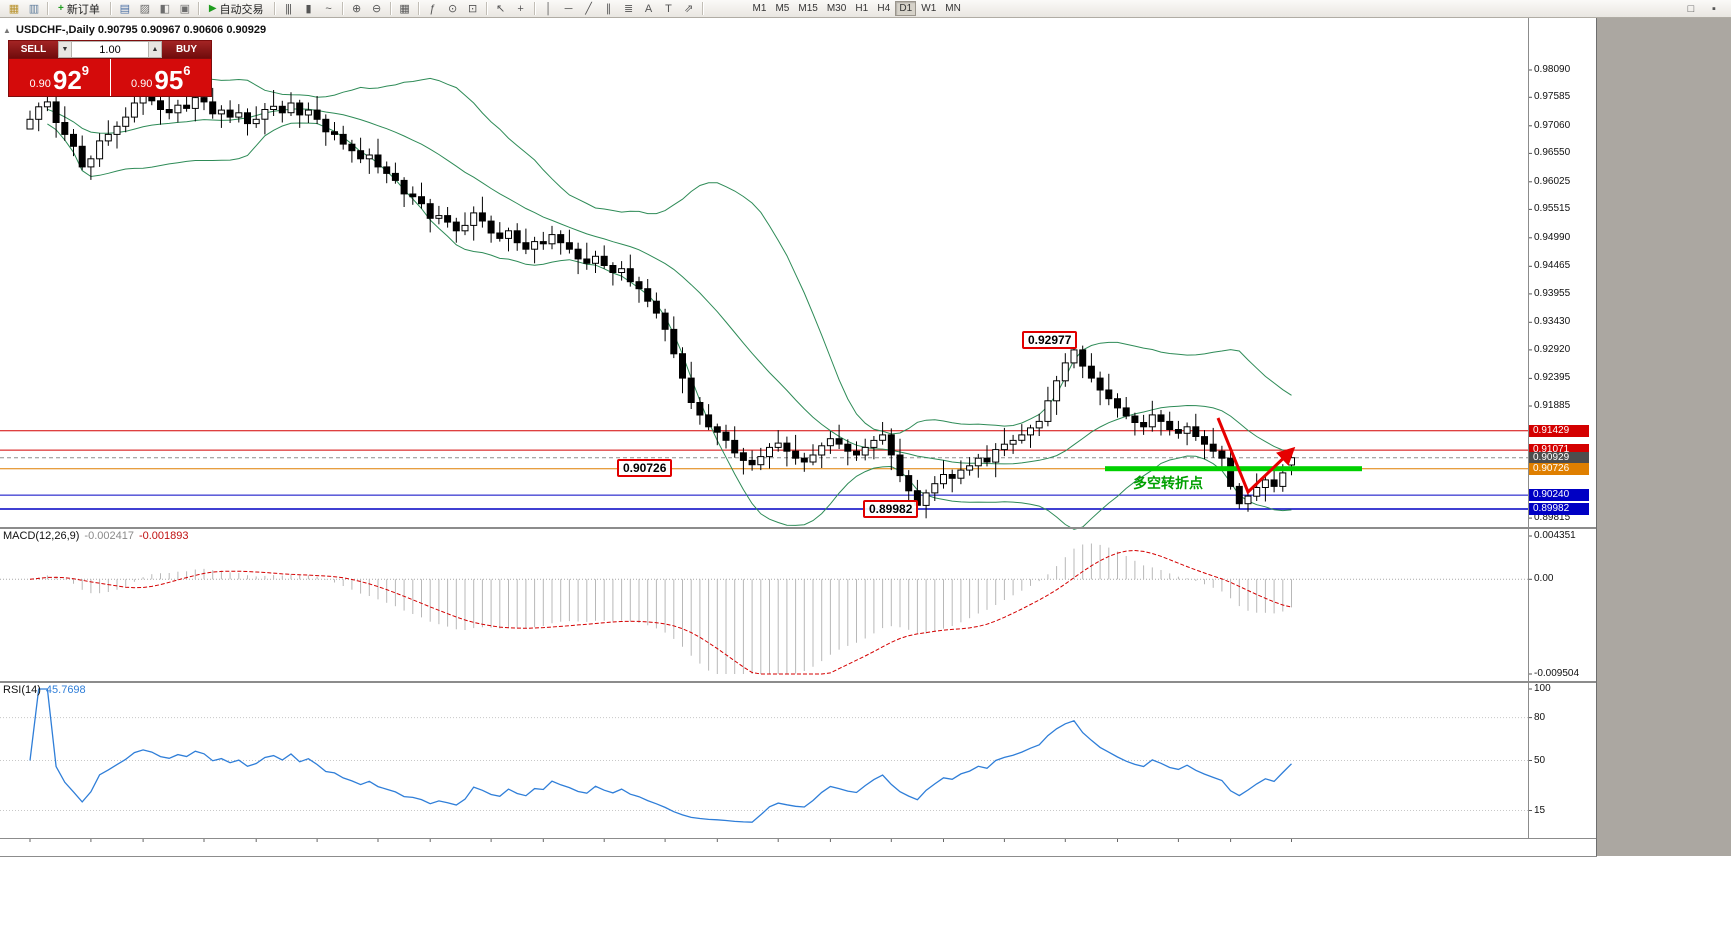  Describe the element at coordinates (906, 8) in the screenshot. I see `timeframe-button-d1: D1` at that location.